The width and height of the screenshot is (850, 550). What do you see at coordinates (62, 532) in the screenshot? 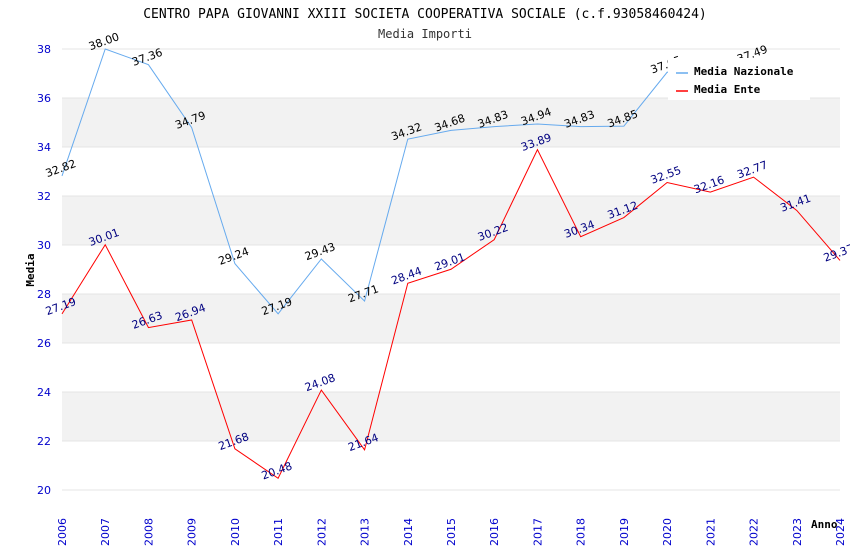
I see `x-tick-label: 2006` at bounding box center [62, 532].